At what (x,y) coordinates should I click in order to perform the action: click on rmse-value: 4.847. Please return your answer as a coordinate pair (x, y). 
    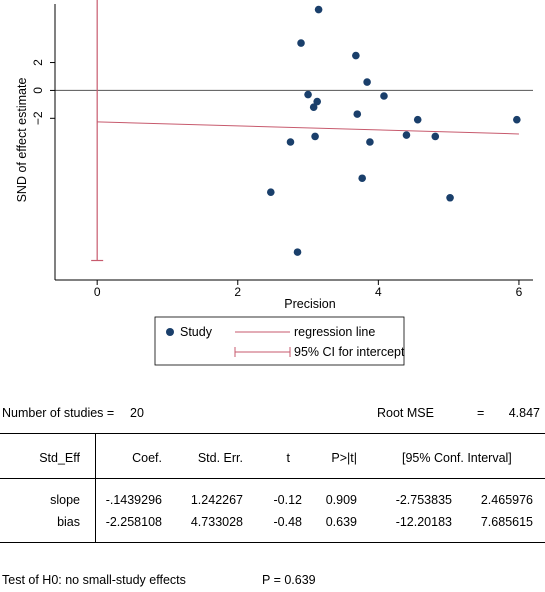
    Looking at the image, I should click on (524, 413).